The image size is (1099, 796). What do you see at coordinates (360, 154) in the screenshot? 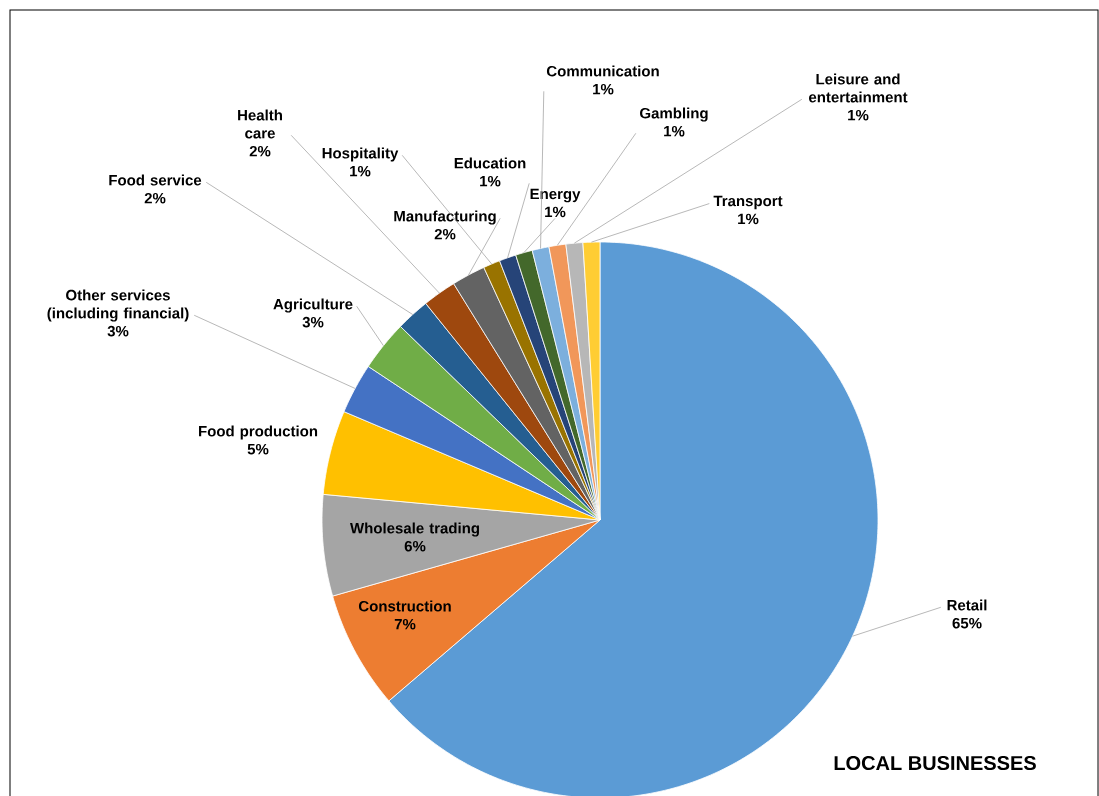
I see `slice-label: Hospitality` at bounding box center [360, 154].